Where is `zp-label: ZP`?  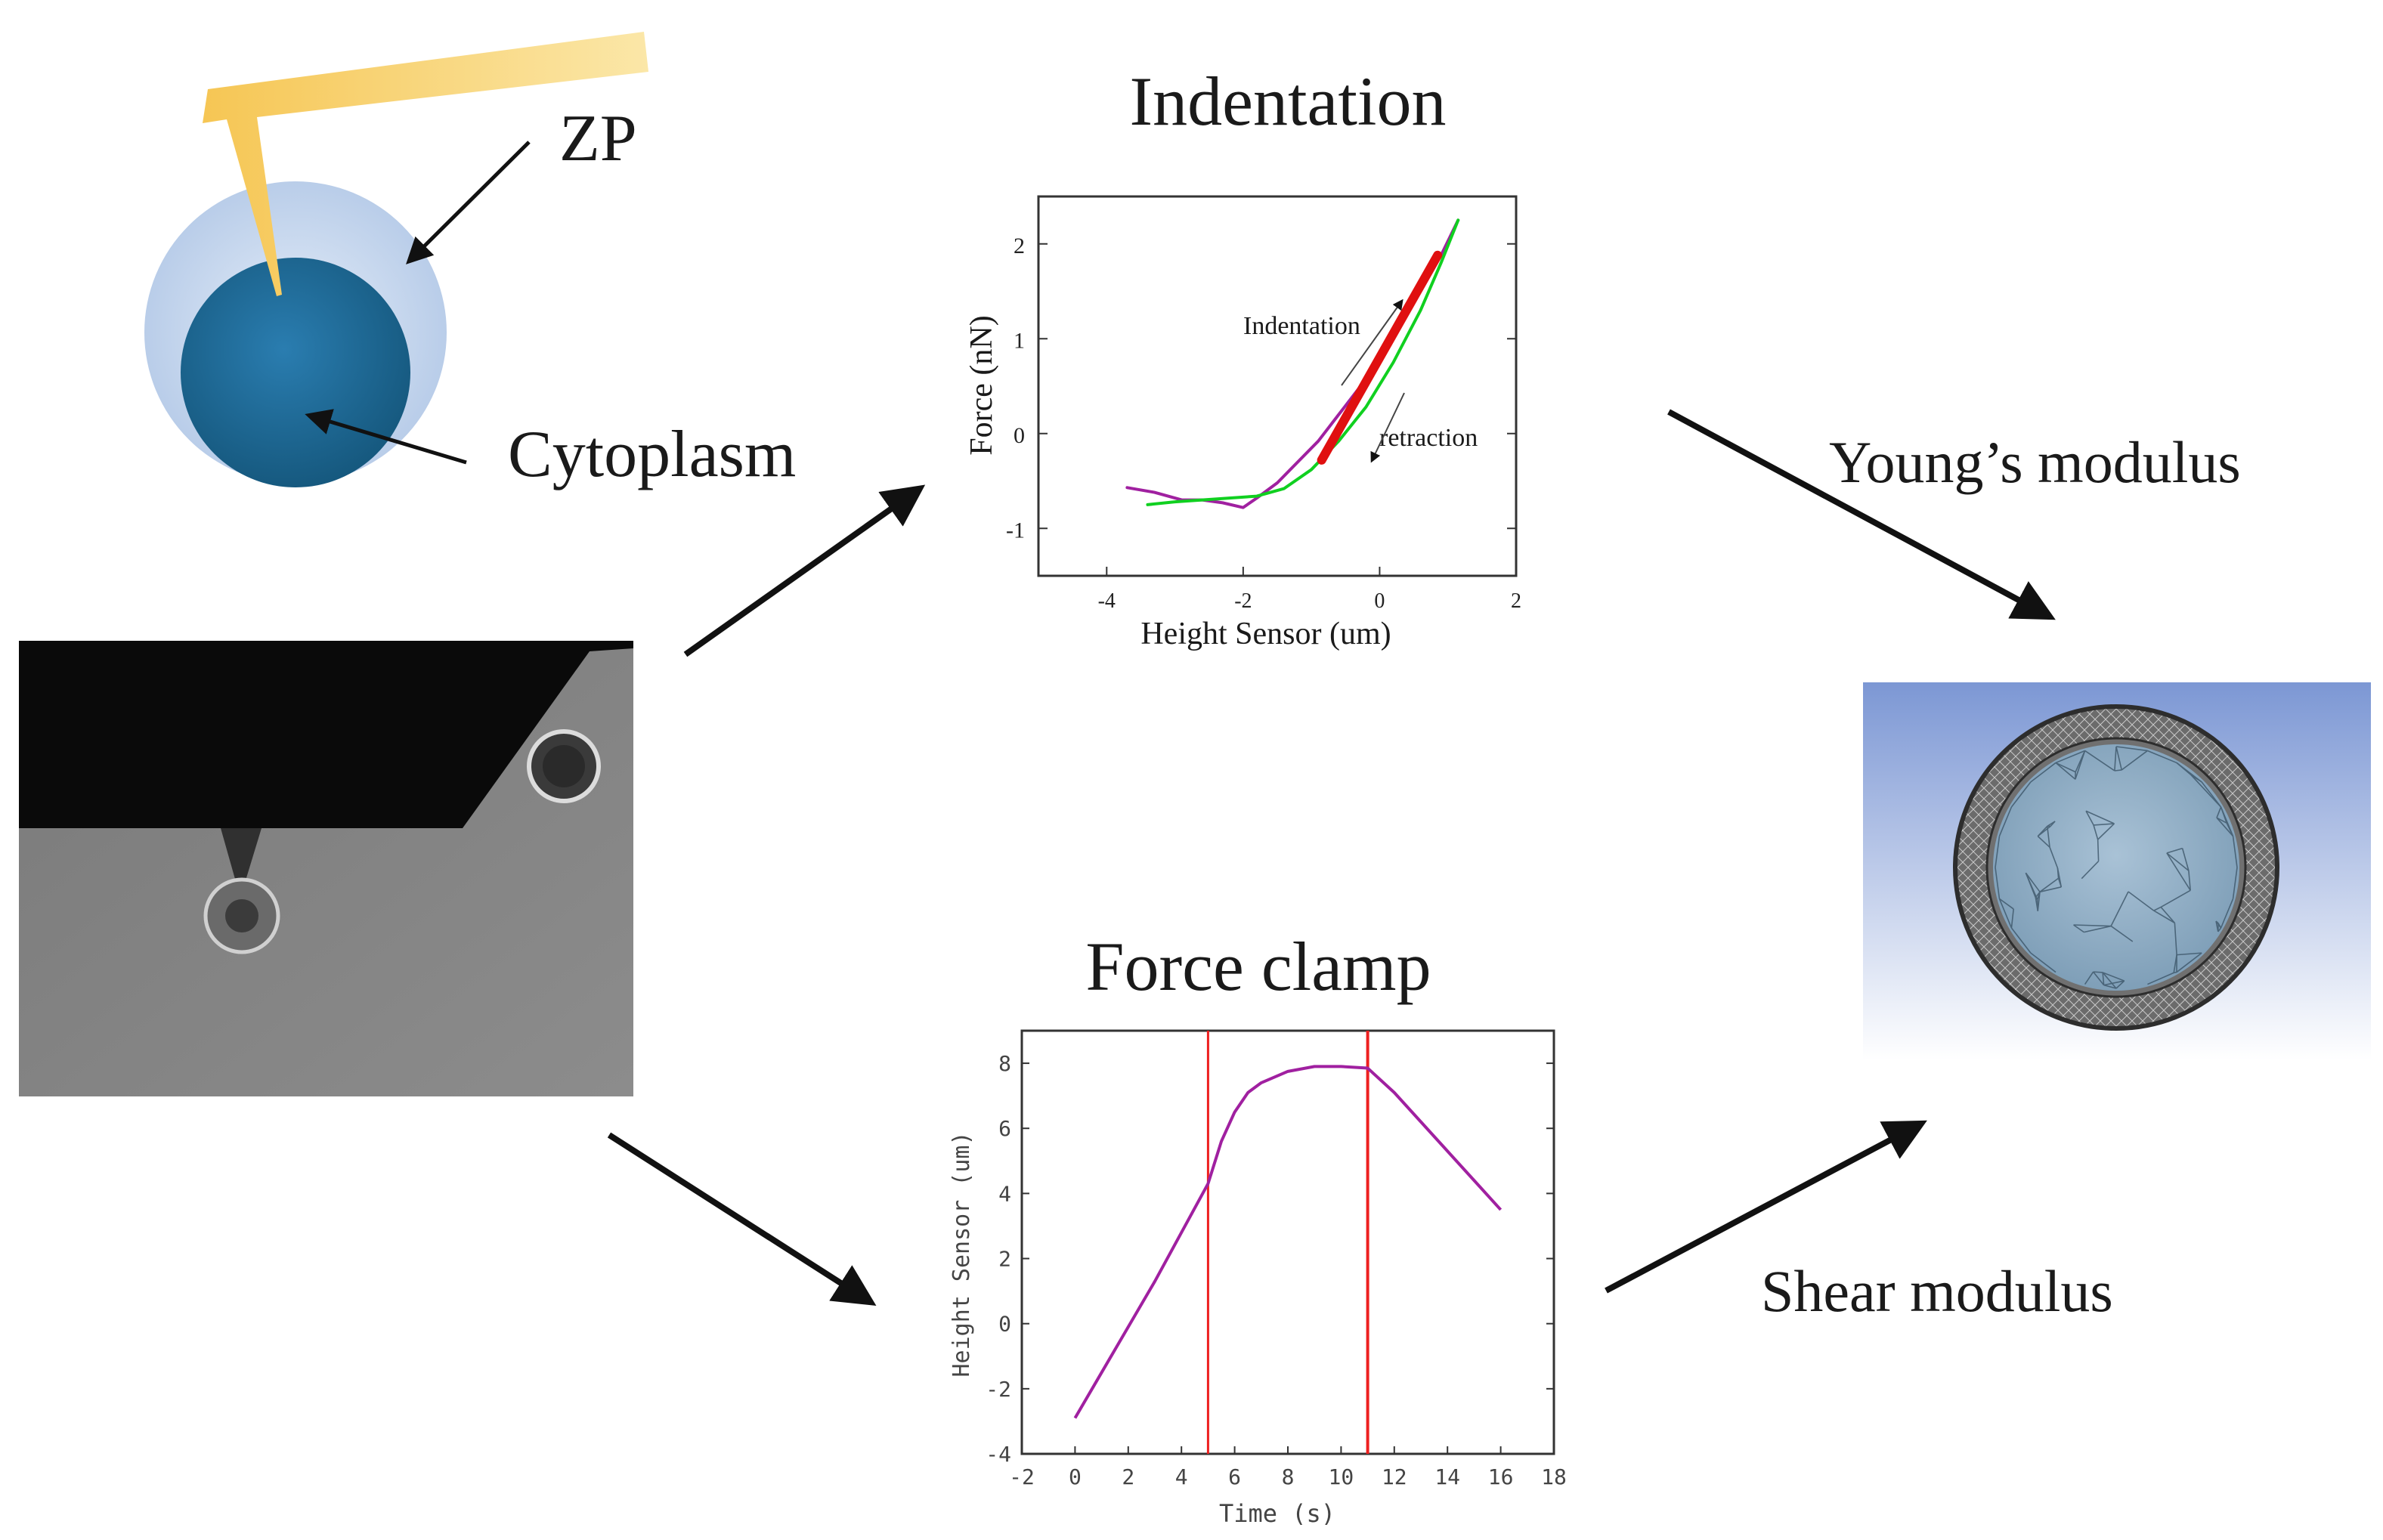 zp-label: ZP is located at coordinates (598, 138).